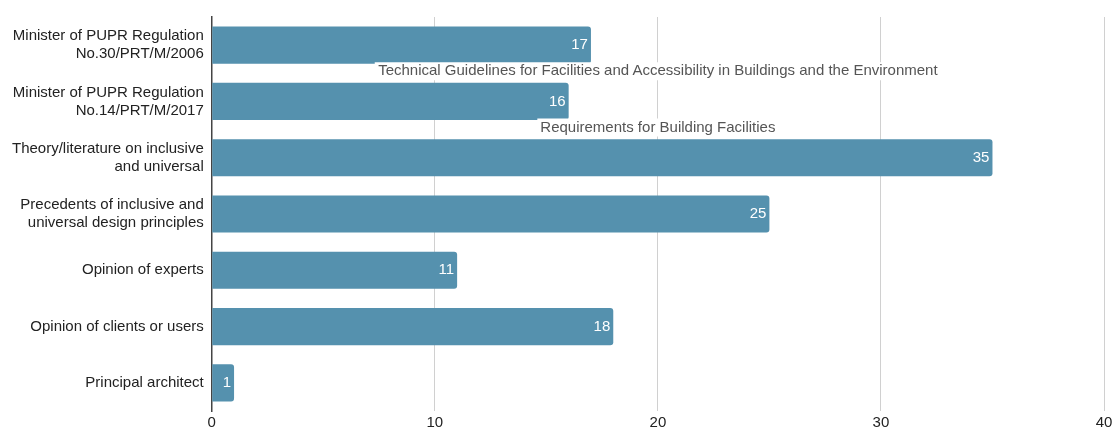 The image size is (1118, 437). I want to click on data-label: 16, so click(557, 100).